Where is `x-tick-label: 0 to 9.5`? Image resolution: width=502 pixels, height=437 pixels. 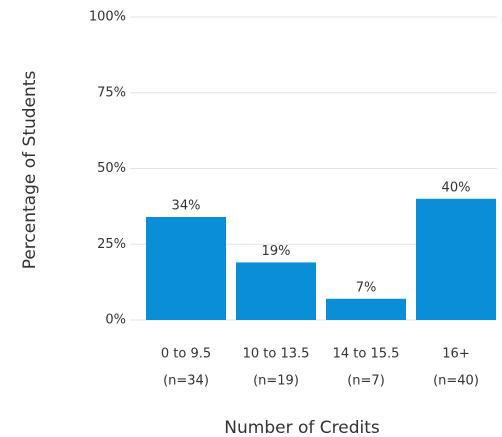 x-tick-label: 0 to 9.5 is located at coordinates (186, 354).